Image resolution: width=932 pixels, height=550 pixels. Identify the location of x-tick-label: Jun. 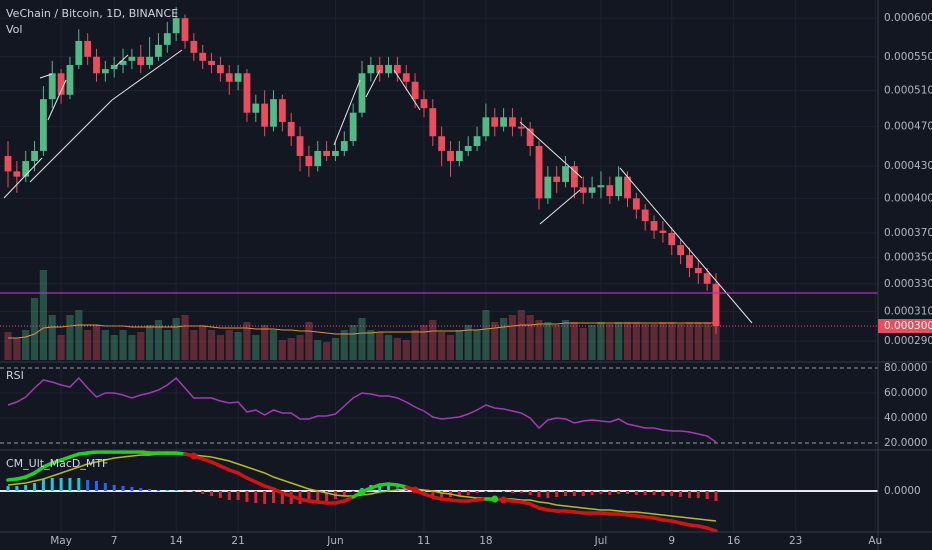
(334, 541).